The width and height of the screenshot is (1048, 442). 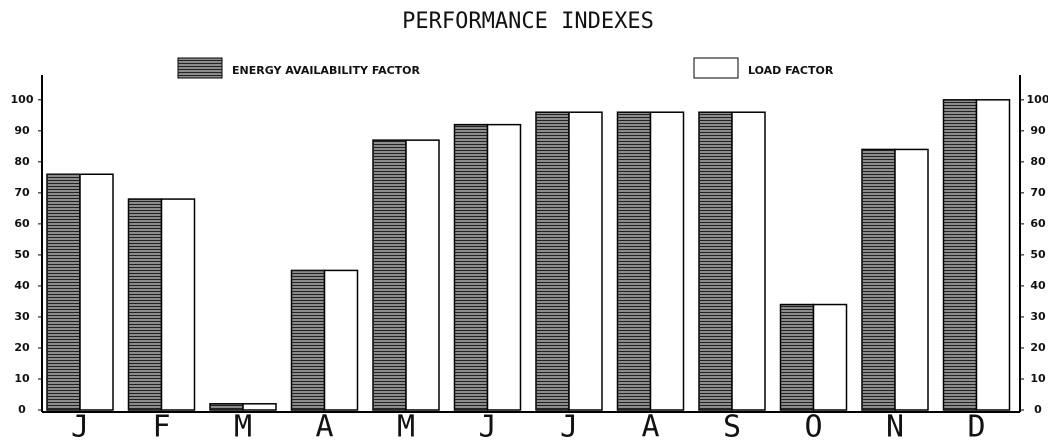 I want to click on x-tick-label: D, so click(x=976, y=426).